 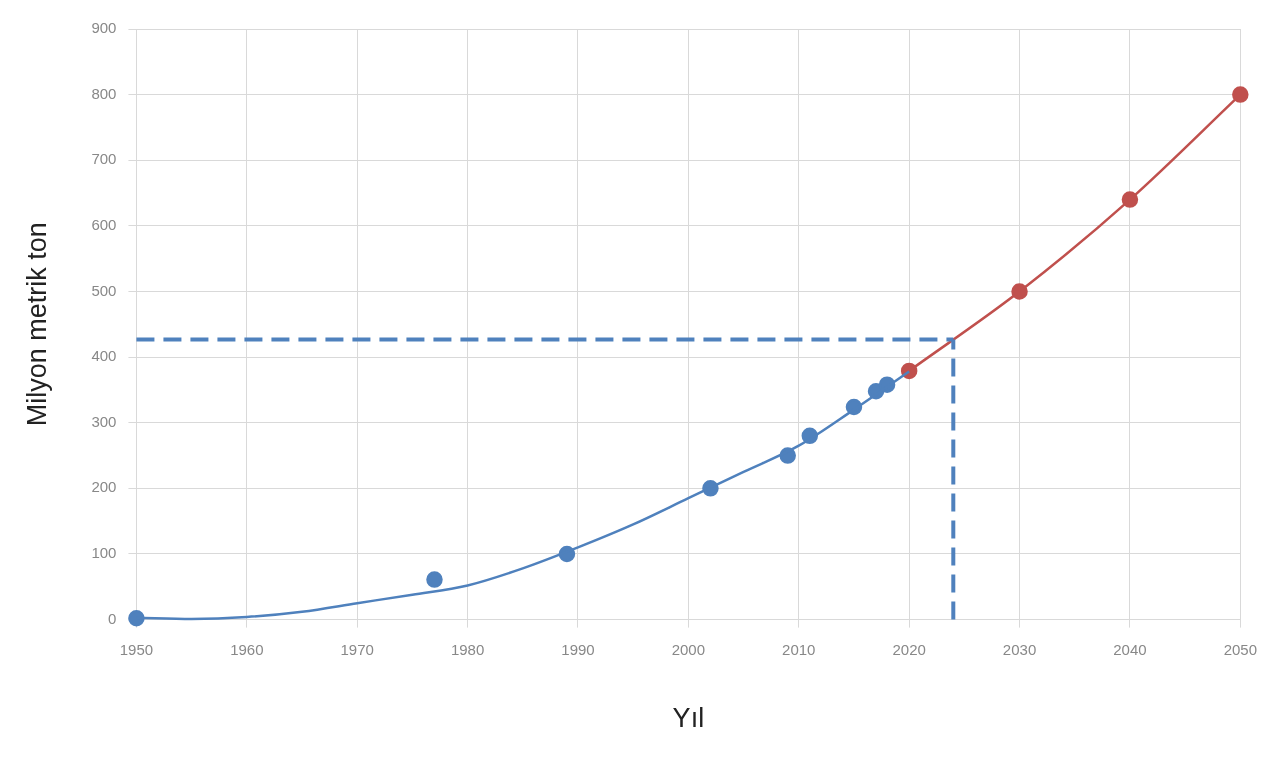 I want to click on x-tick-label: 2030, so click(x=1019, y=649).